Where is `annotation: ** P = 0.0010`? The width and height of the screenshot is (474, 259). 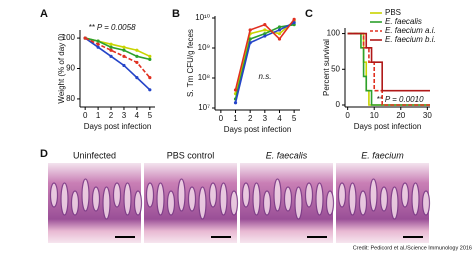 annotation: ** P = 0.0010 is located at coordinates (400, 99).